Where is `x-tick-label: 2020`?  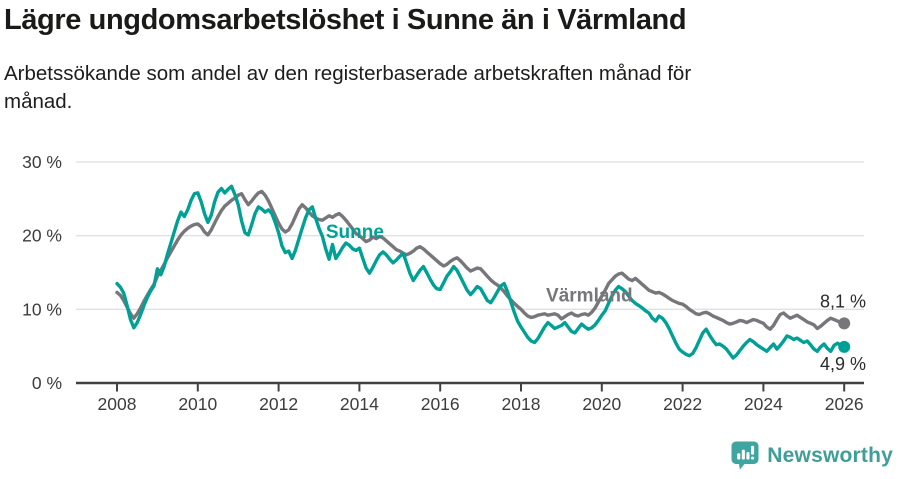
x-tick-label: 2020 is located at coordinates (601, 404).